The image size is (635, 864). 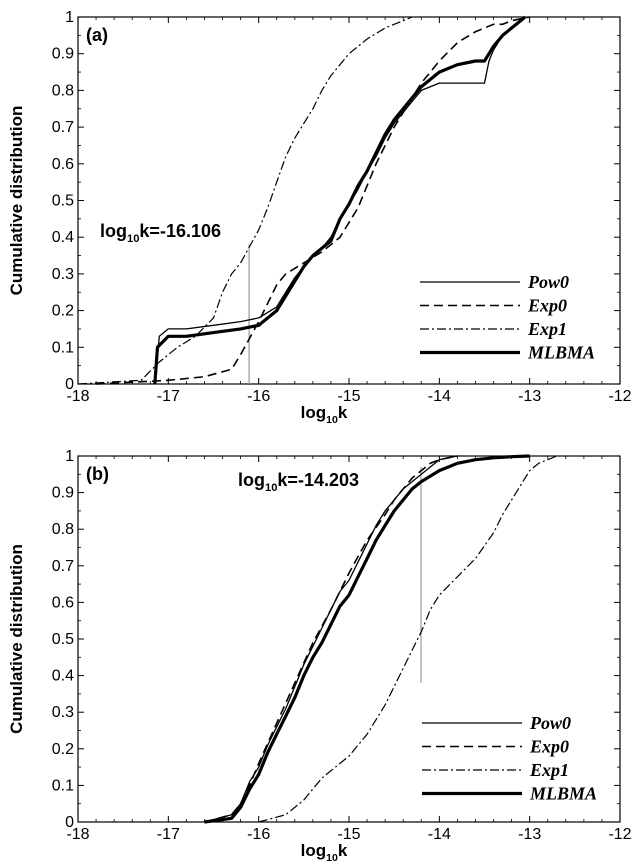 What do you see at coordinates (97, 474) in the screenshot?
I see `panel-label: (b)` at bounding box center [97, 474].